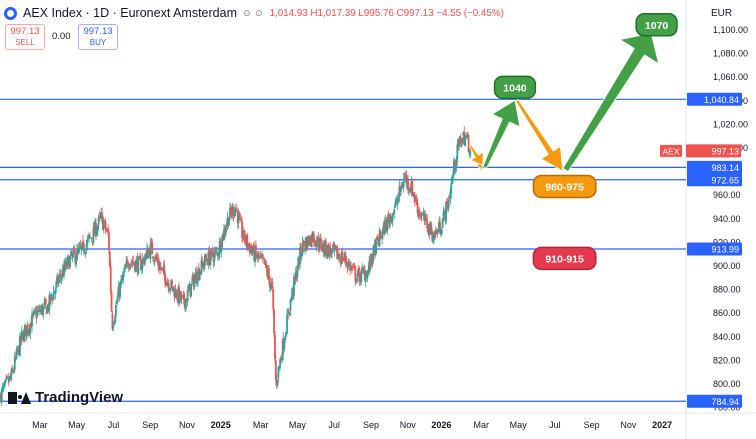 This screenshot has width=756, height=439. Describe the element at coordinates (376, 13) in the screenshot. I see `ohlc-low: L995.76` at that location.